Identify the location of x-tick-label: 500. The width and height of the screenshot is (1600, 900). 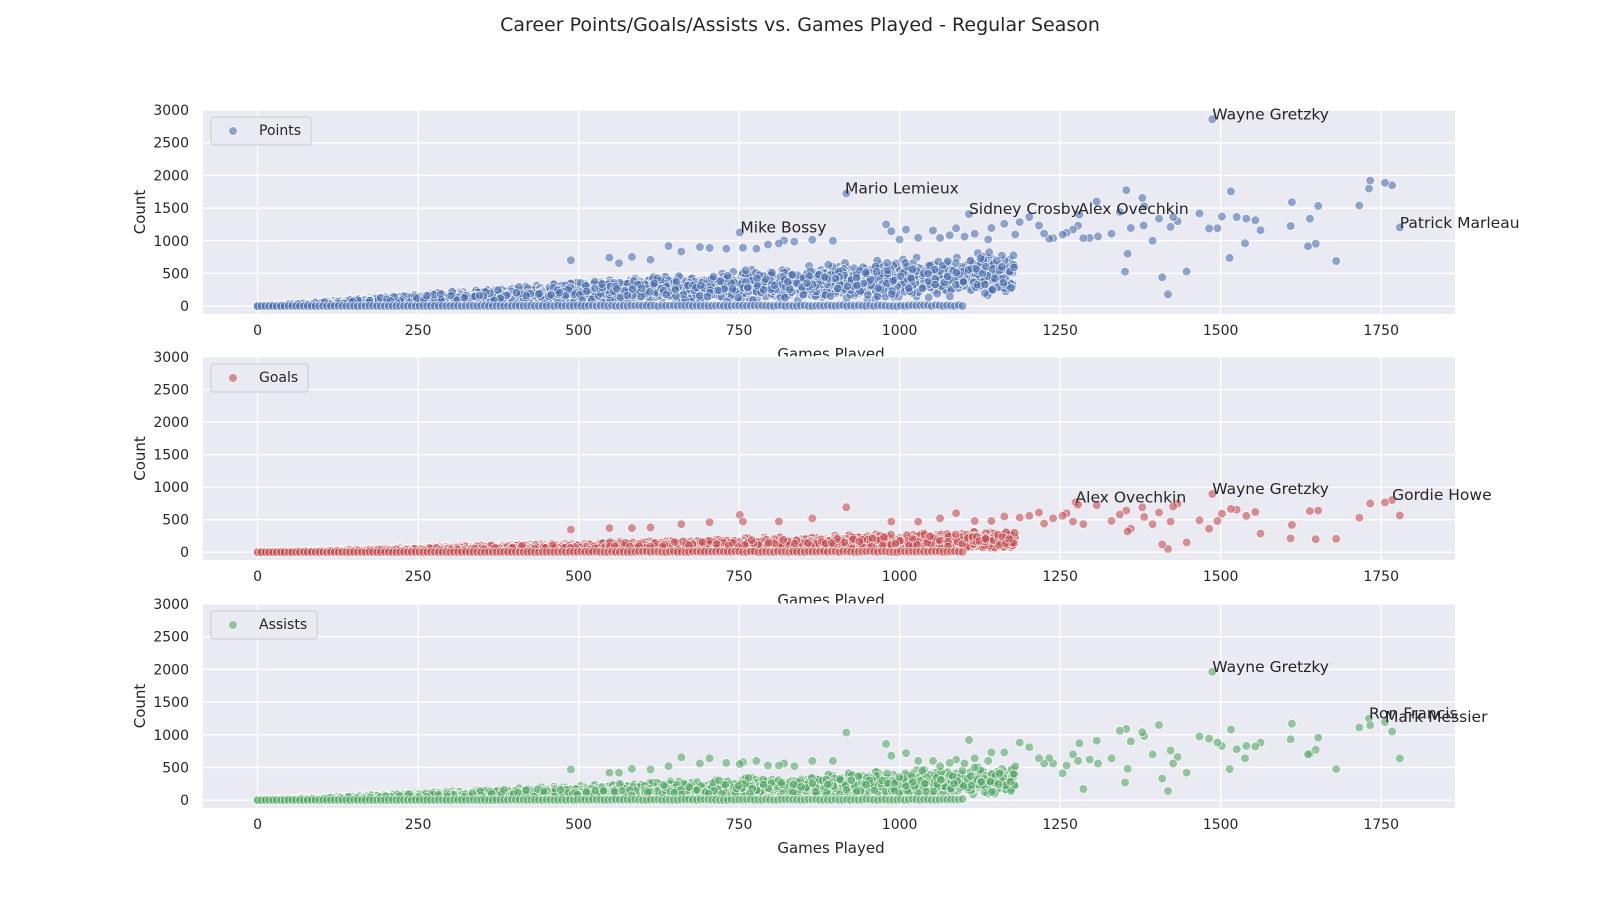
(578, 577).